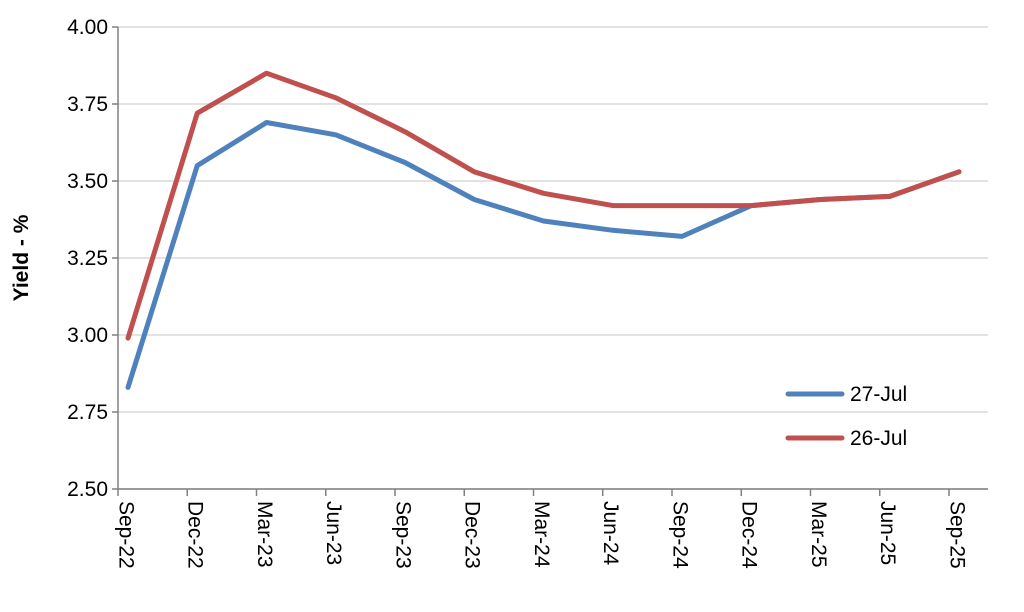 The image size is (1024, 612). Describe the element at coordinates (333, 533) in the screenshot. I see `x-tick-label: Jun-23` at that location.